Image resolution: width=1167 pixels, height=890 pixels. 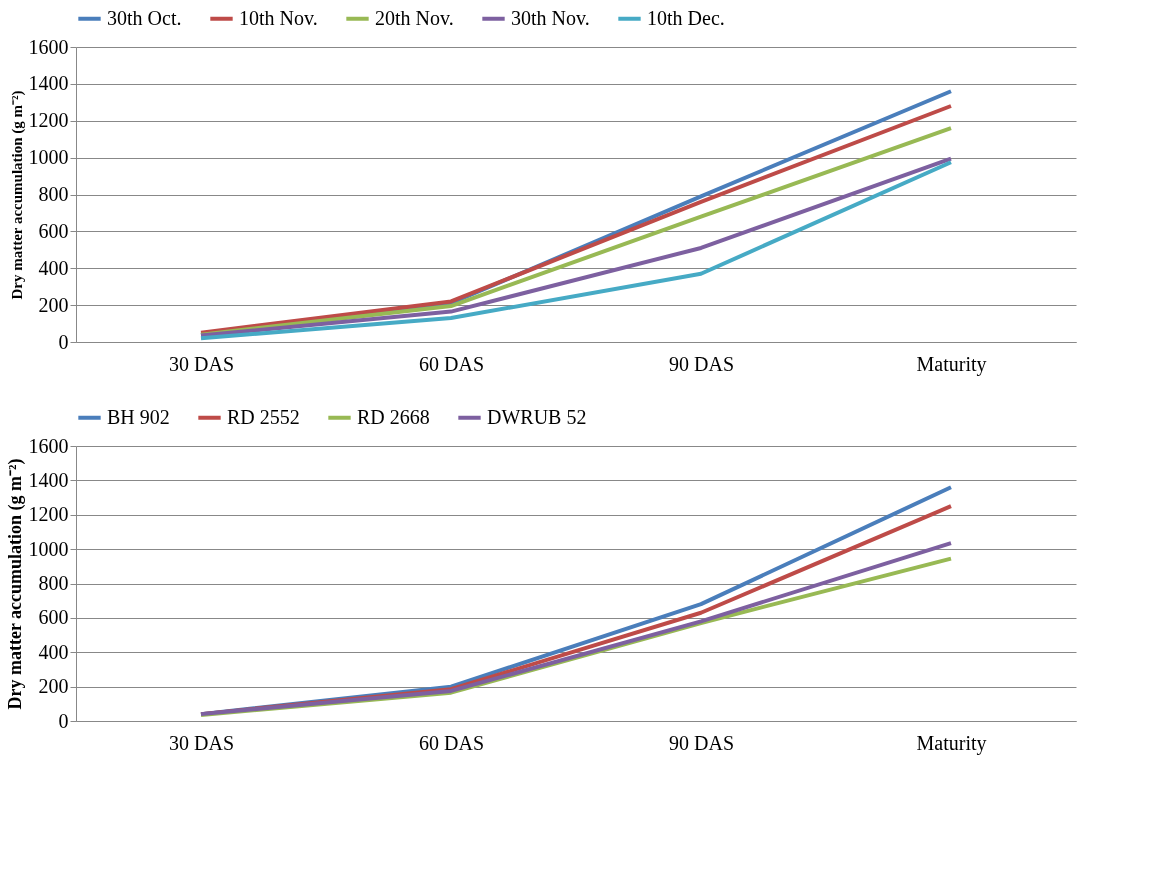 I want to click on legend-label: RD 2552, so click(x=263, y=416).